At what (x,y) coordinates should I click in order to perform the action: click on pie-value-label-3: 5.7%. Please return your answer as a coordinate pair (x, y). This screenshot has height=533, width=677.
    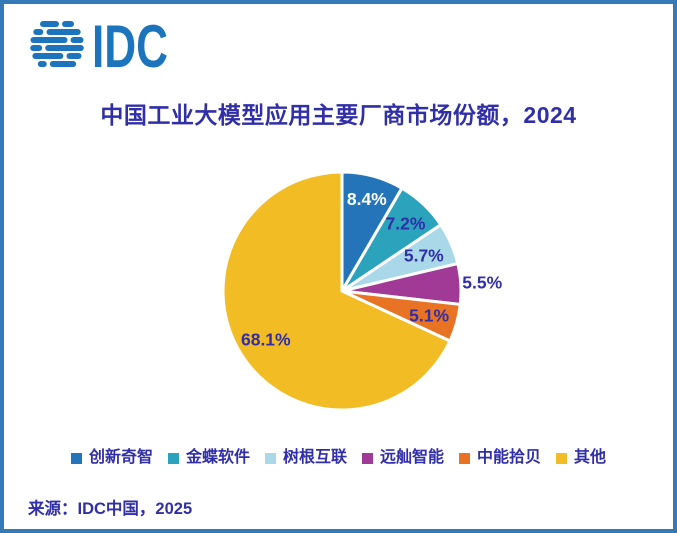
    Looking at the image, I should click on (424, 255).